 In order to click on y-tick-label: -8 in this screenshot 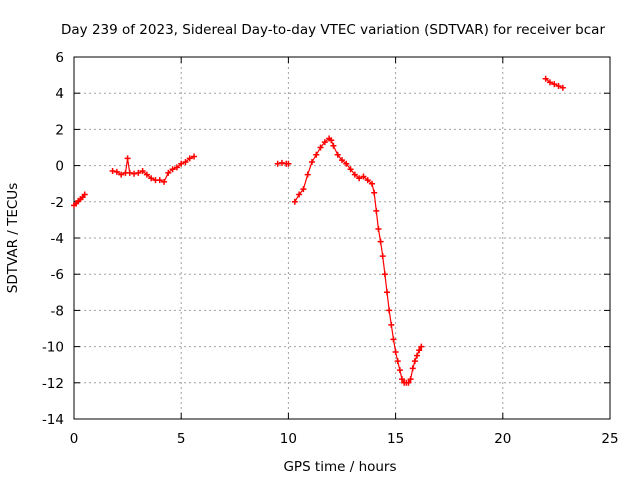, I will do `click(57, 311)`.